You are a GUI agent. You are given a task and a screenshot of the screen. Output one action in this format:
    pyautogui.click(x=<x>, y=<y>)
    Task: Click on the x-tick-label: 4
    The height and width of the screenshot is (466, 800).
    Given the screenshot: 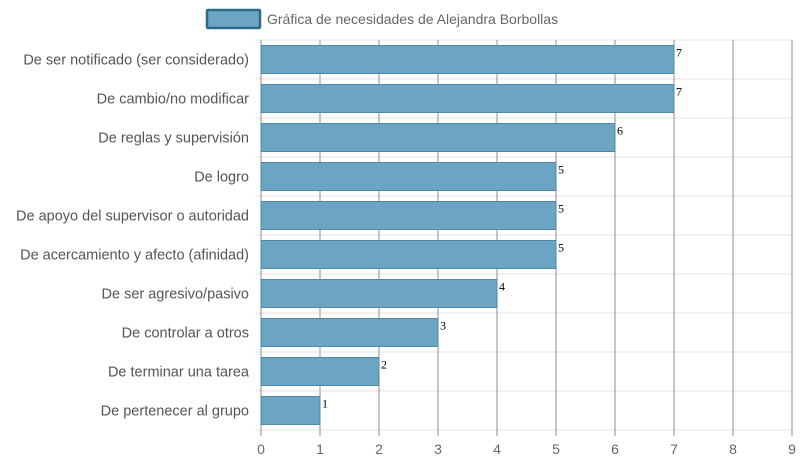 What is the action you would take?
    pyautogui.click(x=497, y=449)
    